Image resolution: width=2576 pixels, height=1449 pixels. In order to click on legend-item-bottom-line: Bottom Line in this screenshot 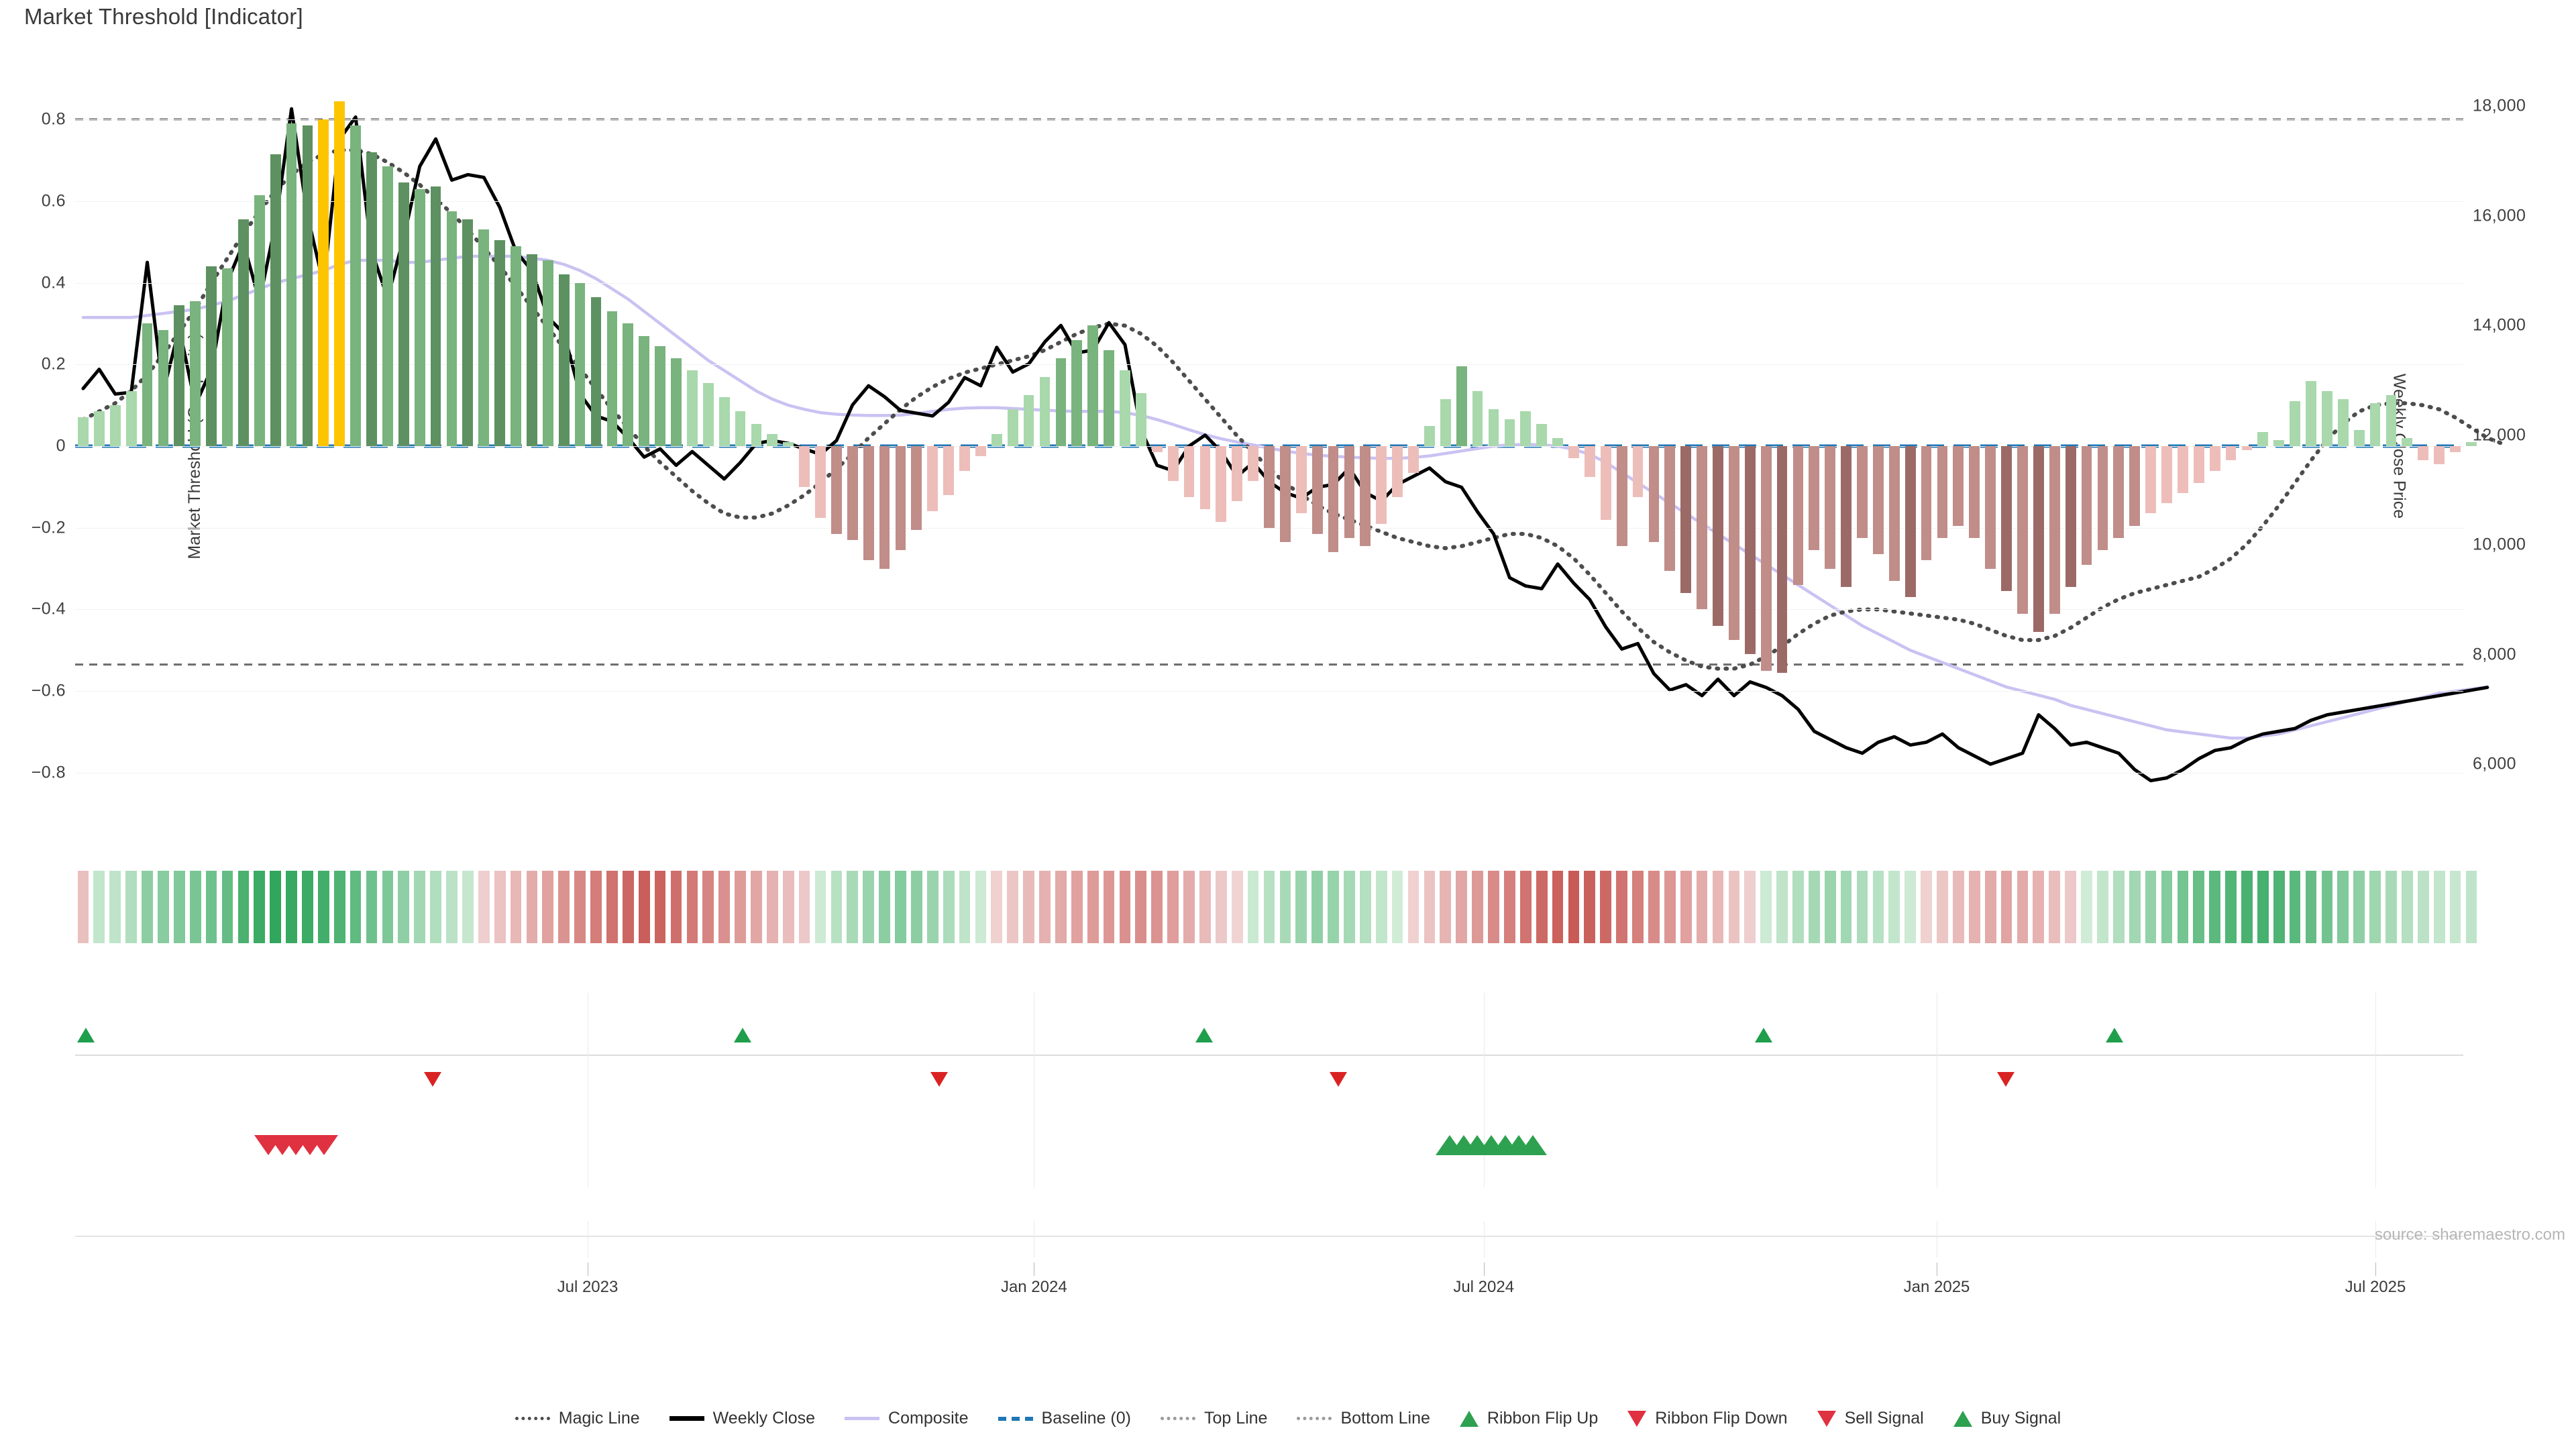, I will do `click(1363, 1418)`.